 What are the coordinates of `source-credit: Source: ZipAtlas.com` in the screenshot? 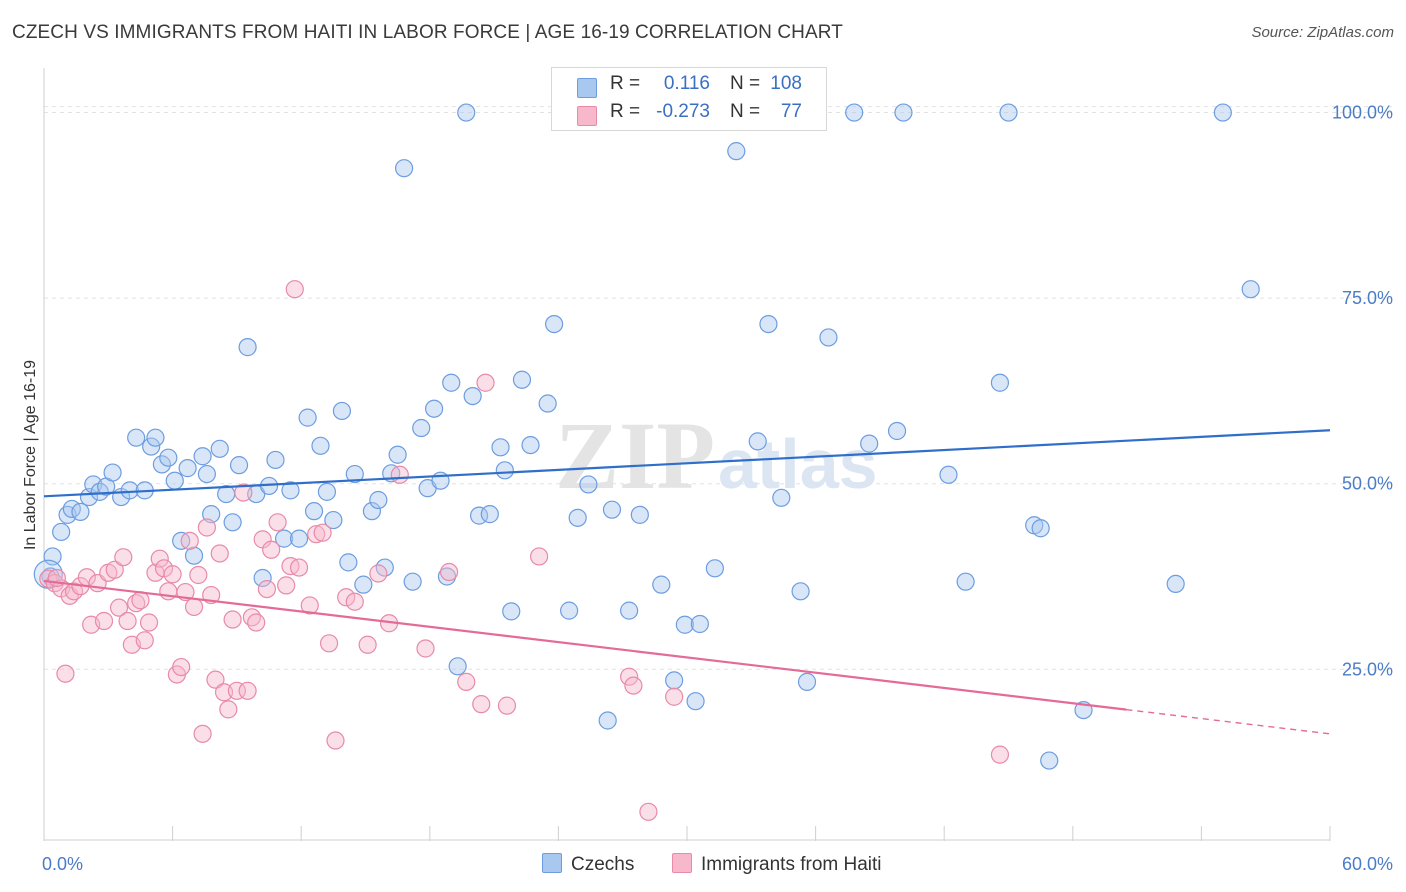 It's located at (1322, 32).